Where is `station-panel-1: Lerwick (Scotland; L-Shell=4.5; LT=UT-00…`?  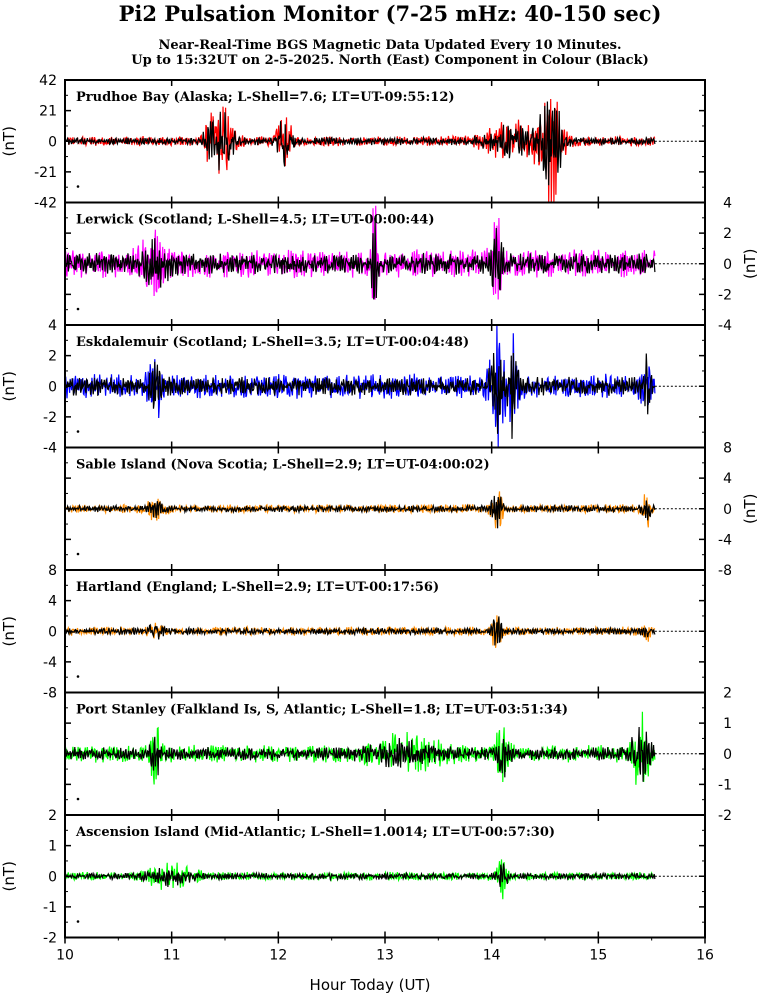 station-panel-1: Lerwick (Scotland; L-Shell=4.5; LT=UT-00… is located at coordinates (411, 265).